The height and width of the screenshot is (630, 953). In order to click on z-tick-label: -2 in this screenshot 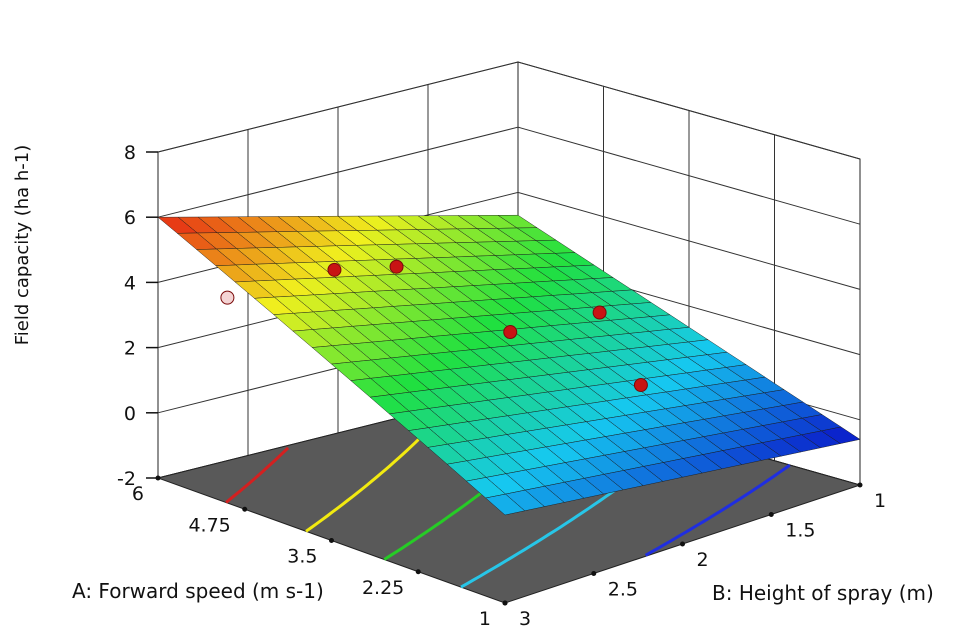, I will do `click(126, 479)`.